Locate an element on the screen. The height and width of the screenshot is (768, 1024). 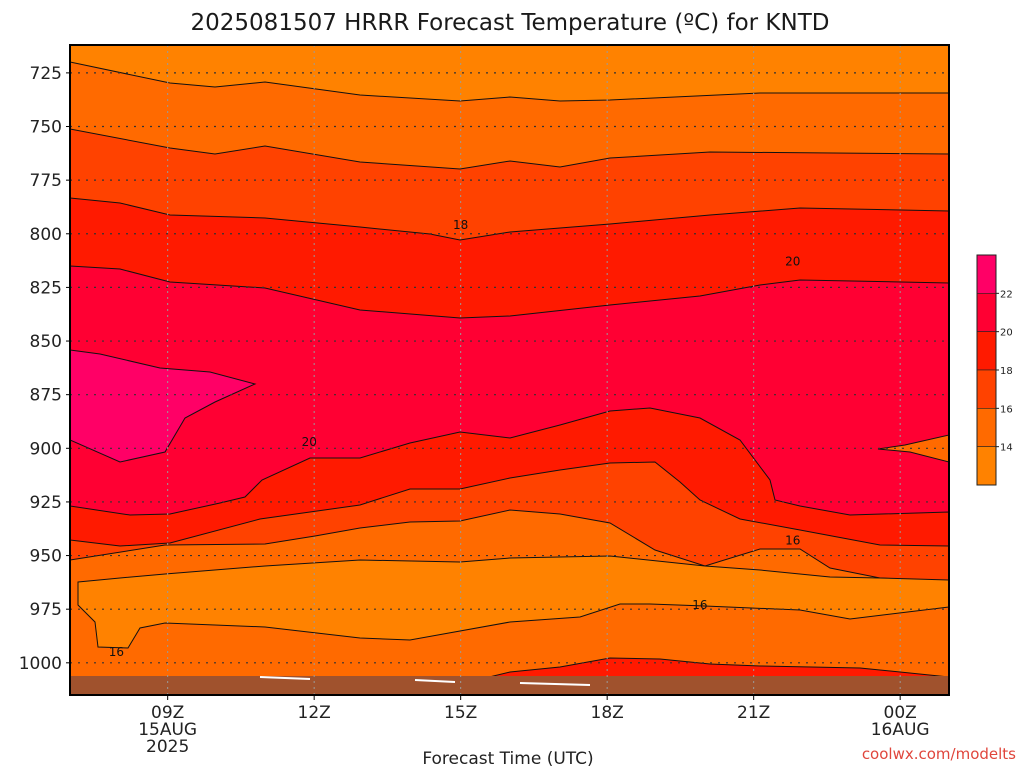
y-tick-label: 925 is located at coordinates (46, 503).